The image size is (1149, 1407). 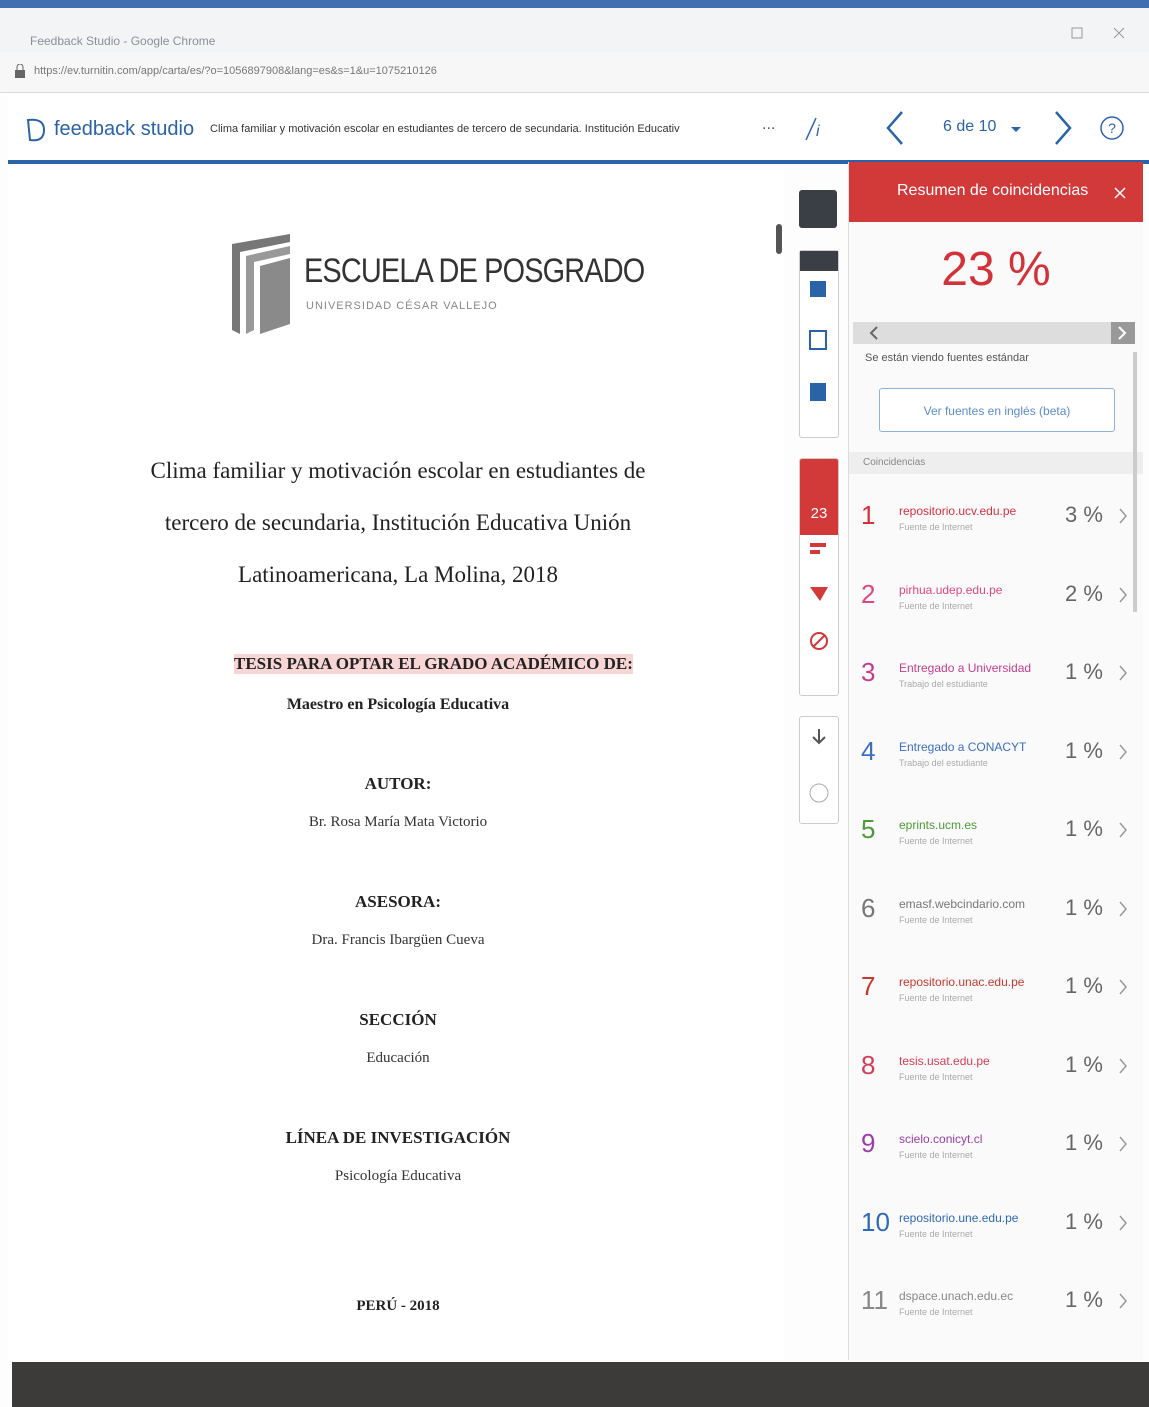 What do you see at coordinates (398, 1137) in the screenshot?
I see `section-heading: LÍNEA DE INVESTIGACIÓN` at bounding box center [398, 1137].